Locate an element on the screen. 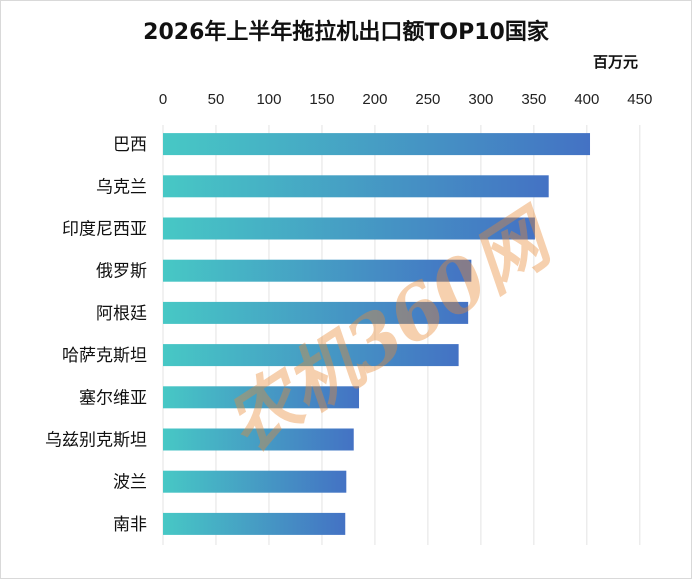  category-label: 哈萨克斯坦 is located at coordinates (104, 356).